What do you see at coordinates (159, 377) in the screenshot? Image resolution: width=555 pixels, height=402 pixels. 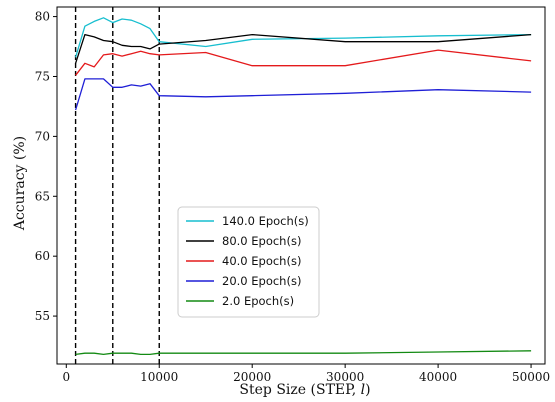 I see `x-tick-label: 10000` at bounding box center [159, 377].